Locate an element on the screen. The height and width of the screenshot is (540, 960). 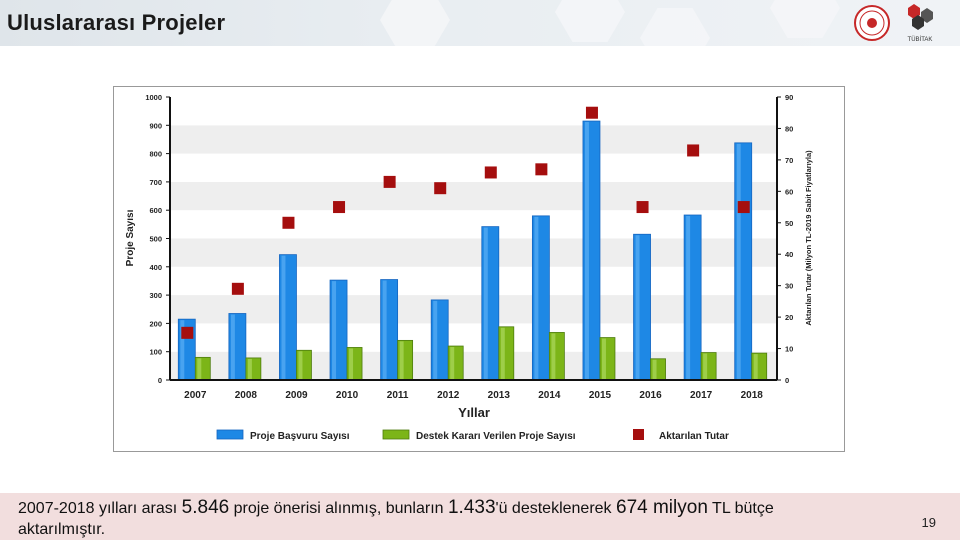
y-tick-label: 0 is located at coordinates (160, 380).